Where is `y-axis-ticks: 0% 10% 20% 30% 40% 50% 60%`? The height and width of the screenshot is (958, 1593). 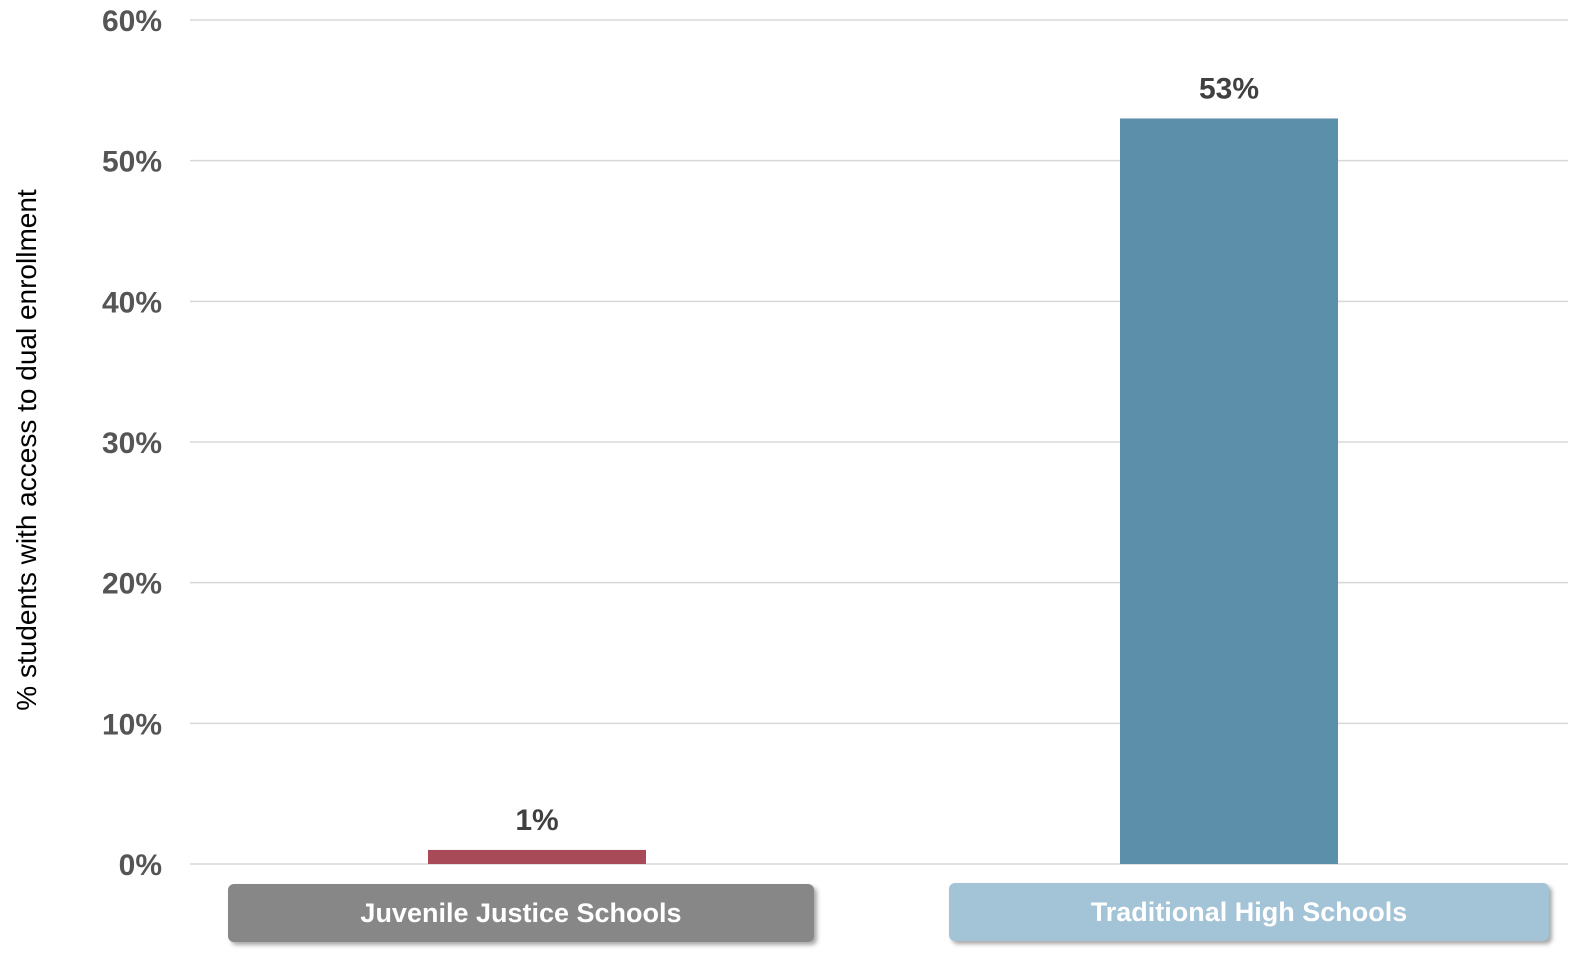 y-axis-ticks: 0% 10% 20% 30% 40% 50% 60% is located at coordinates (132, 443).